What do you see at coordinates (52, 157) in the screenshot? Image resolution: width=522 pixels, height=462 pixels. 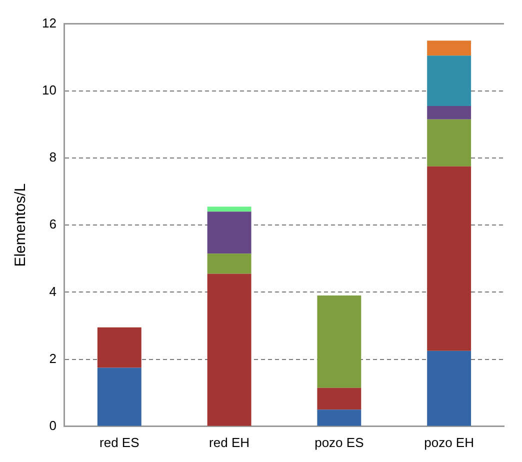 I see `y-tick-label: 8` at bounding box center [52, 157].